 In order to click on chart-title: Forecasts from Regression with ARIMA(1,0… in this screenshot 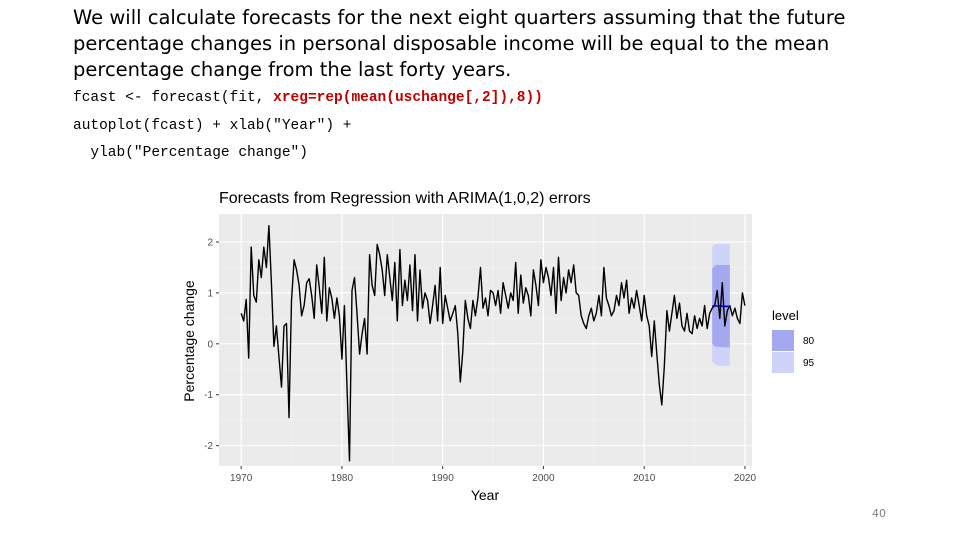, I will do `click(405, 198)`.